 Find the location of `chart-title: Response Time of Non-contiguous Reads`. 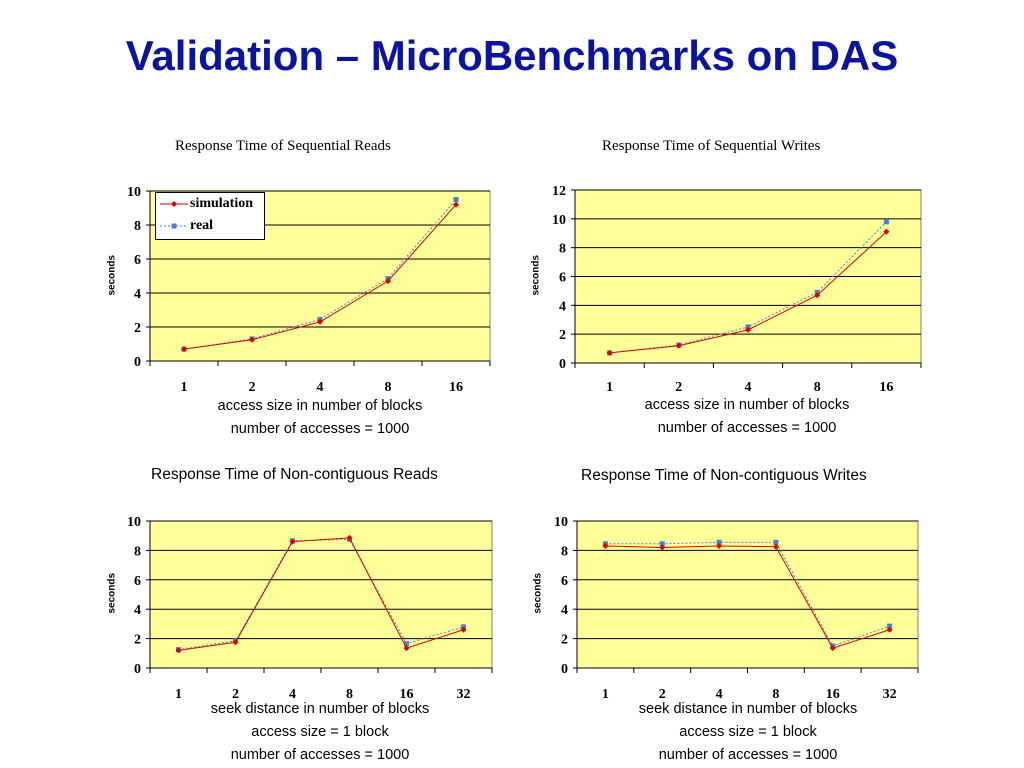

chart-title: Response Time of Non-contiguous Reads is located at coordinates (294, 474).